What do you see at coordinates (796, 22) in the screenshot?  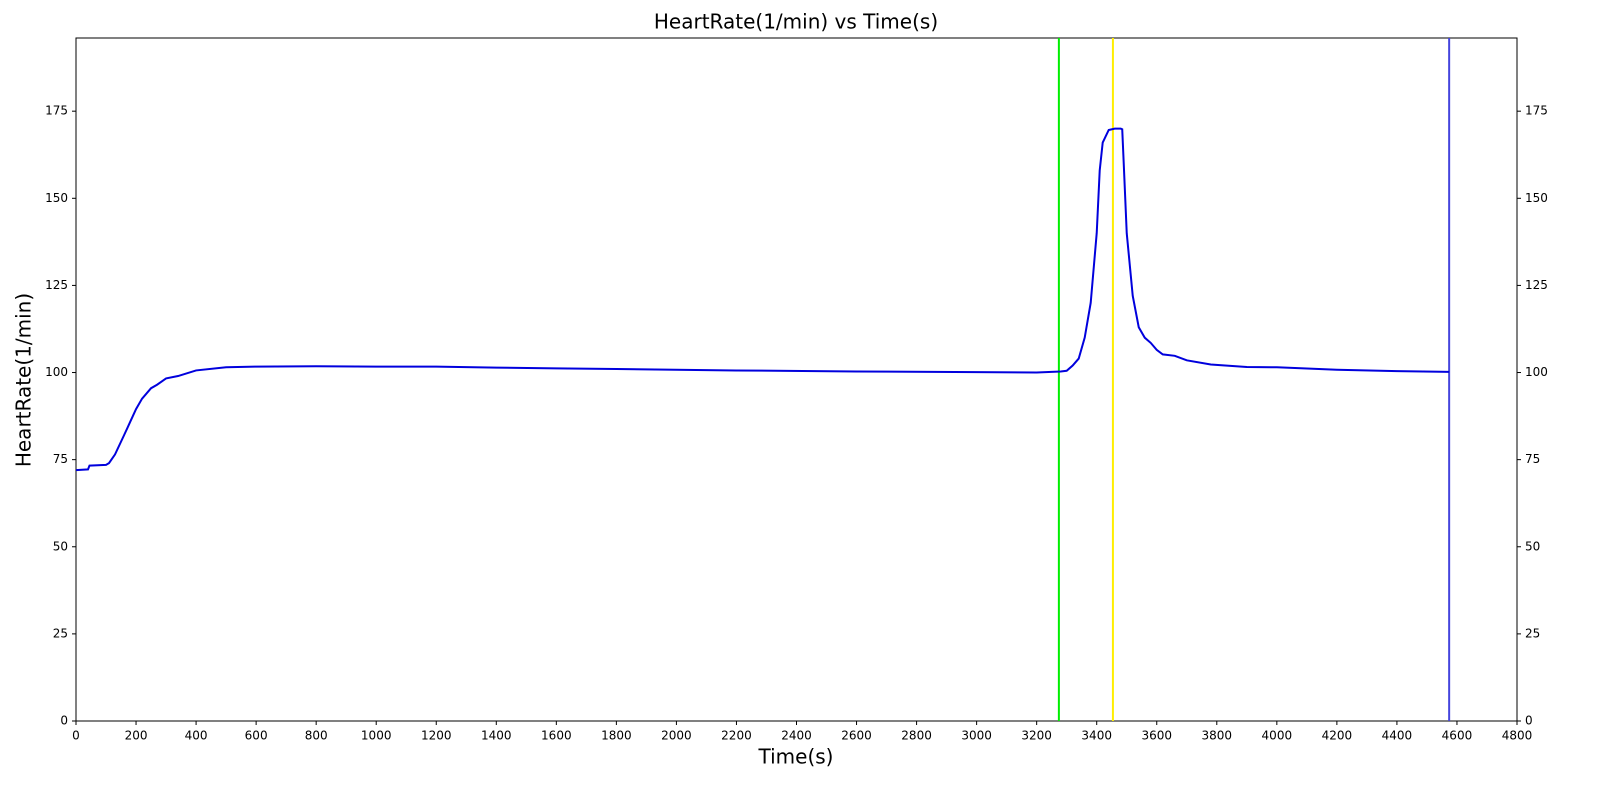 I see `chart-title: HeartRate(1/min) vs Time(s)` at bounding box center [796, 22].